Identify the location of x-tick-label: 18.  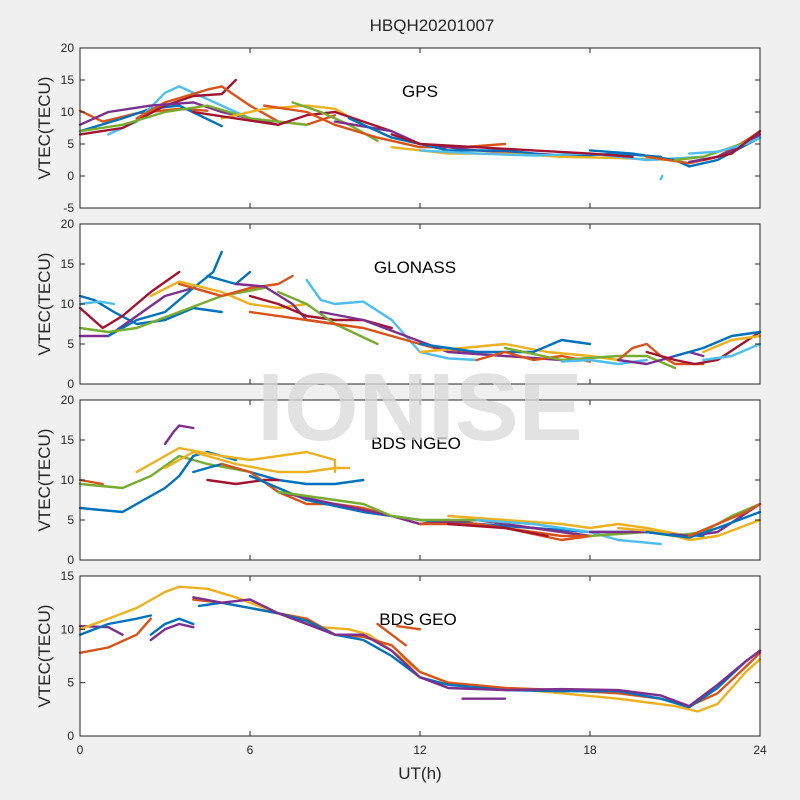
(590, 750).